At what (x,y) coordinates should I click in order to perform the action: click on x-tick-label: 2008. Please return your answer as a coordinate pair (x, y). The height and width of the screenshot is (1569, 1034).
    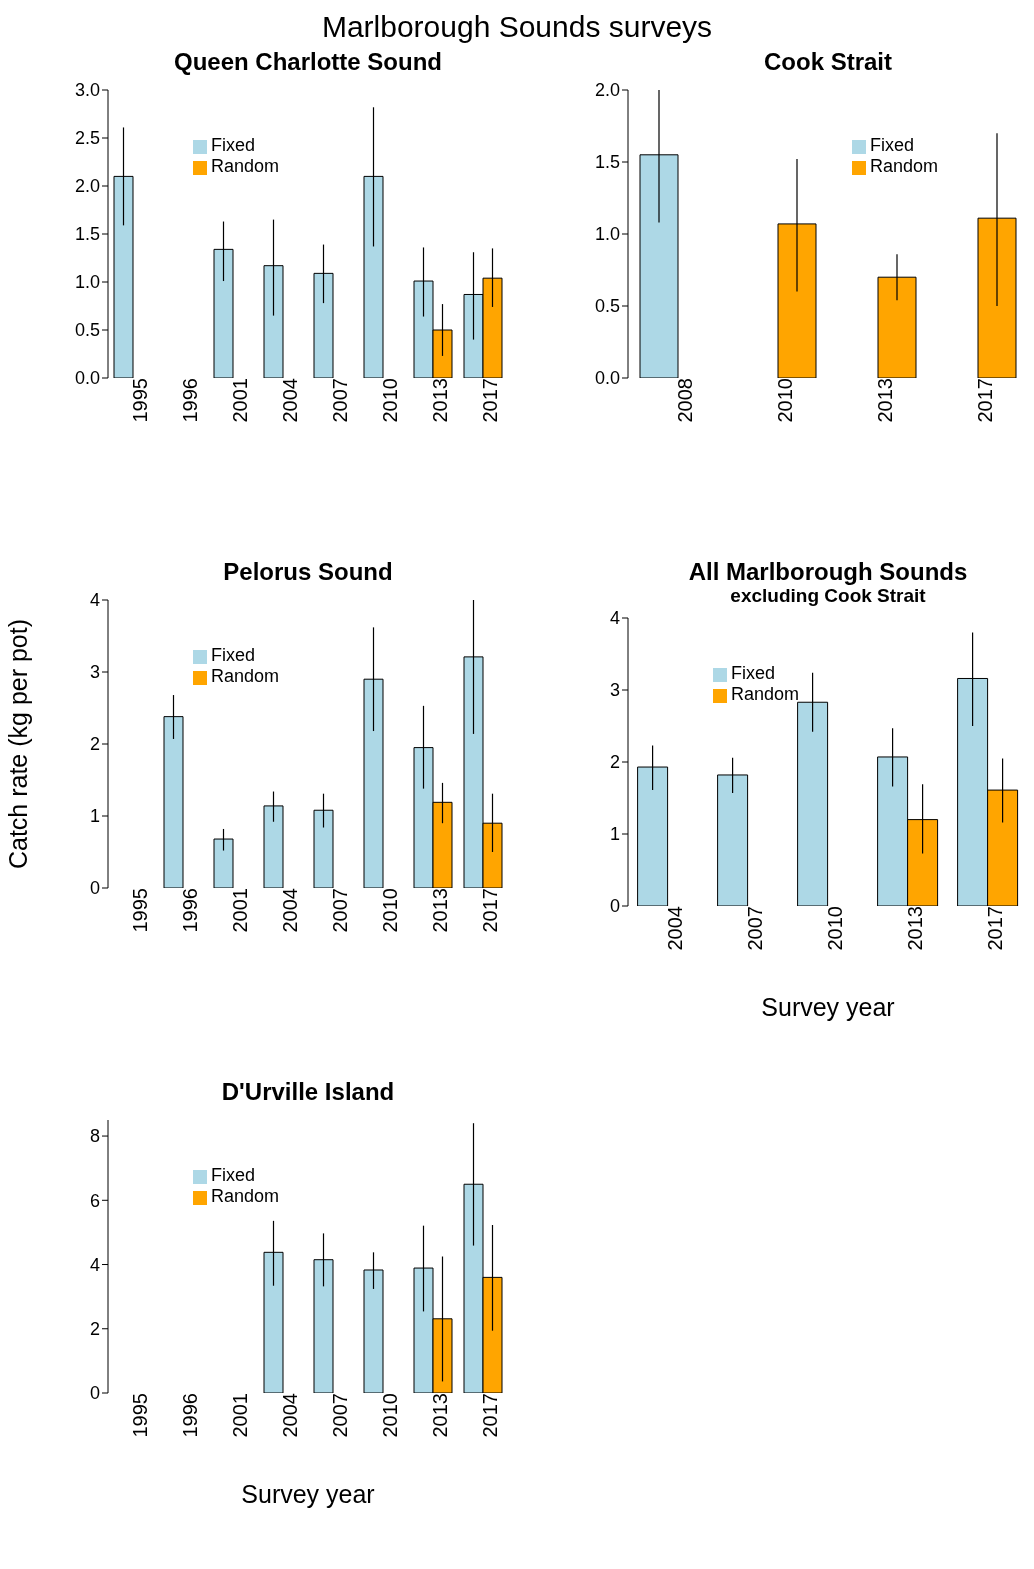
    Looking at the image, I should click on (685, 400).